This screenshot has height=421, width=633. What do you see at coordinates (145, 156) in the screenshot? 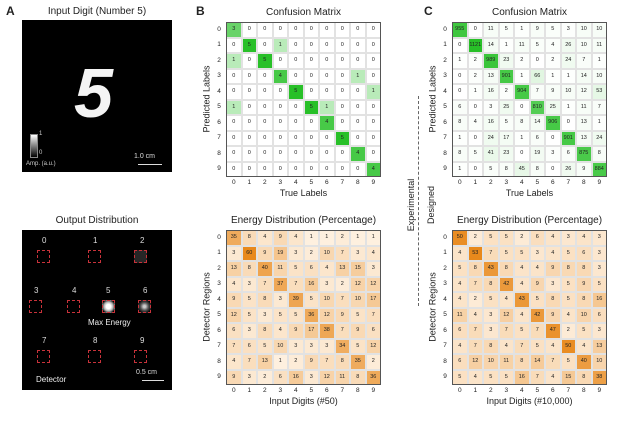
I see `scale-label-input: 1.0 cm` at bounding box center [145, 156].